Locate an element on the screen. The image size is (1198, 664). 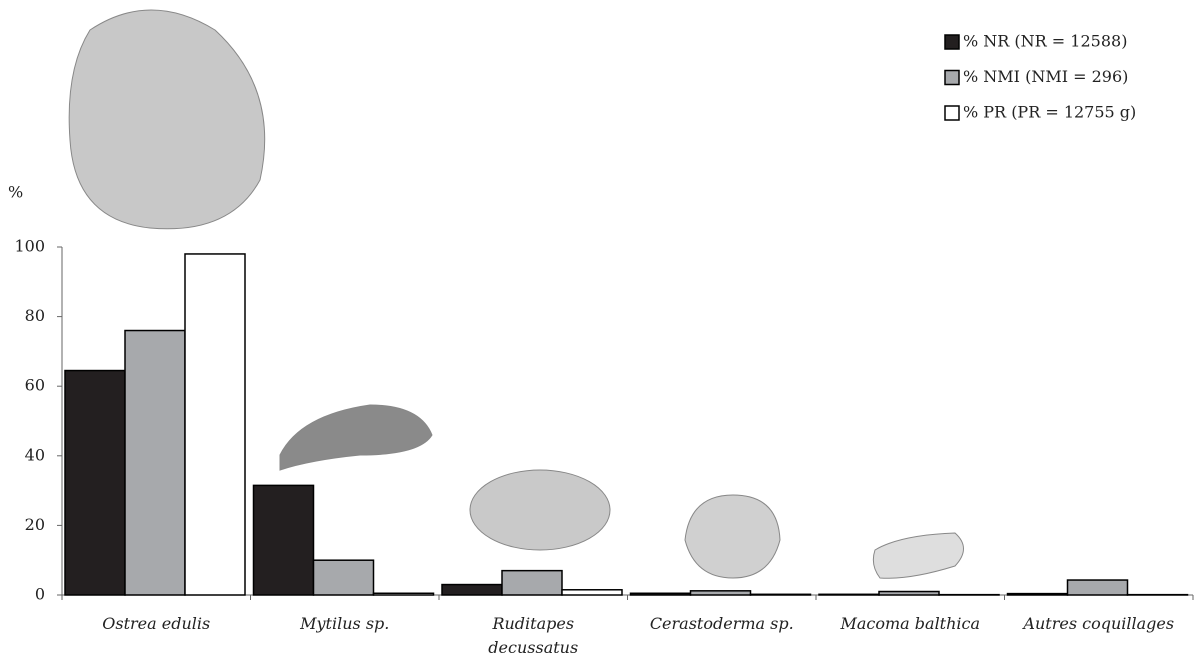
legend-label: % NMI (NMI = 296) is located at coordinates (1045, 76).